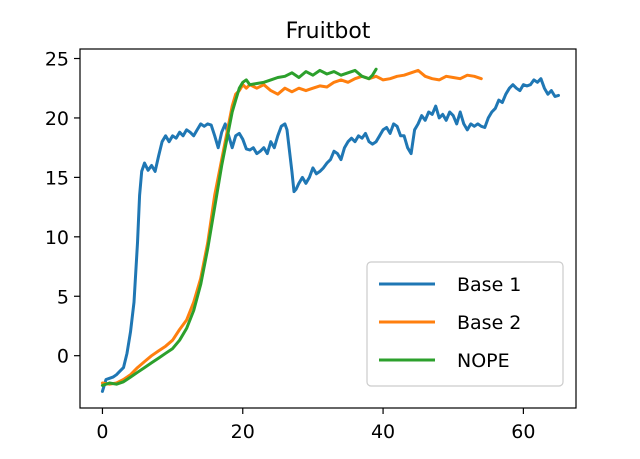 The width and height of the screenshot is (640, 459). What do you see at coordinates (489, 285) in the screenshot?
I see `legend-label-1: Base 1` at bounding box center [489, 285].